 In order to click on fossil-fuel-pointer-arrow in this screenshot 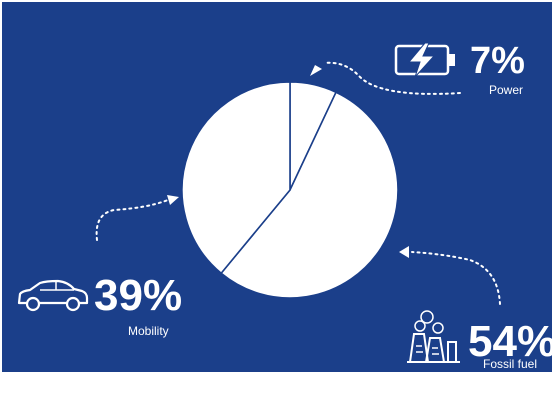, I will do `click(456, 278)`.